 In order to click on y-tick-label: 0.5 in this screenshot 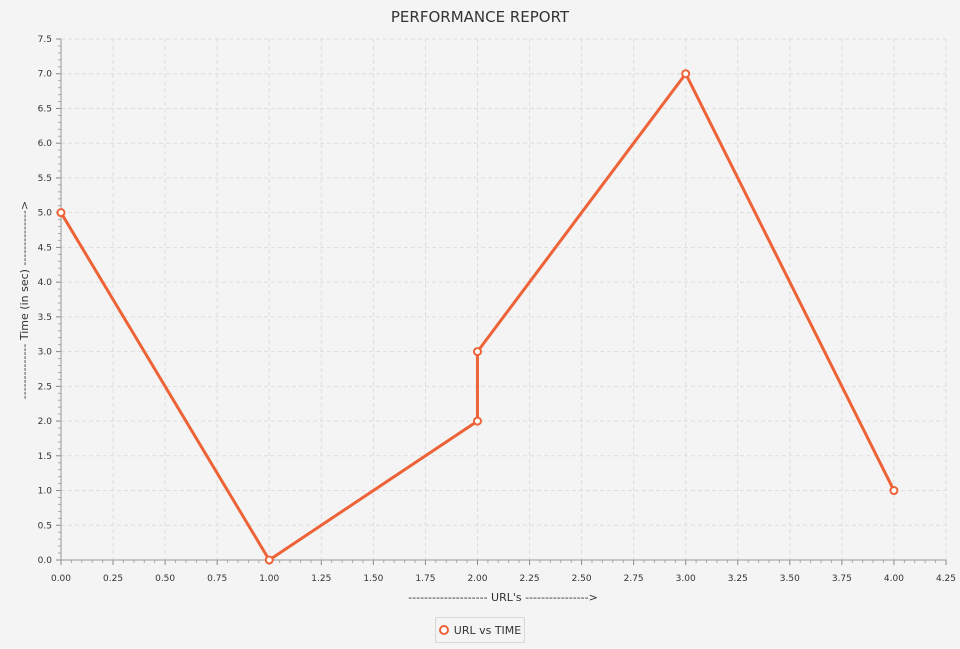, I will do `click(45, 526)`.